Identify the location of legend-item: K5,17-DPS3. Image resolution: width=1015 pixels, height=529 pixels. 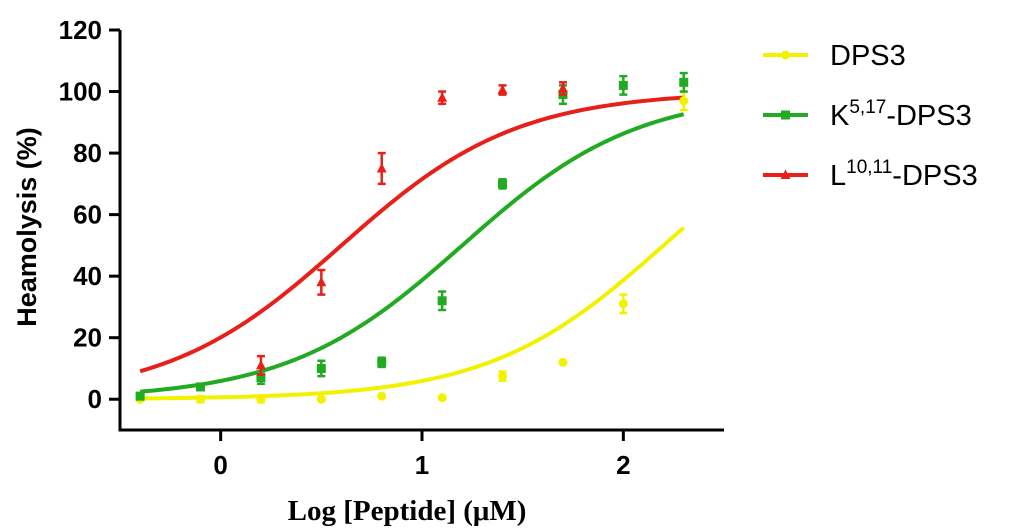
(867, 114).